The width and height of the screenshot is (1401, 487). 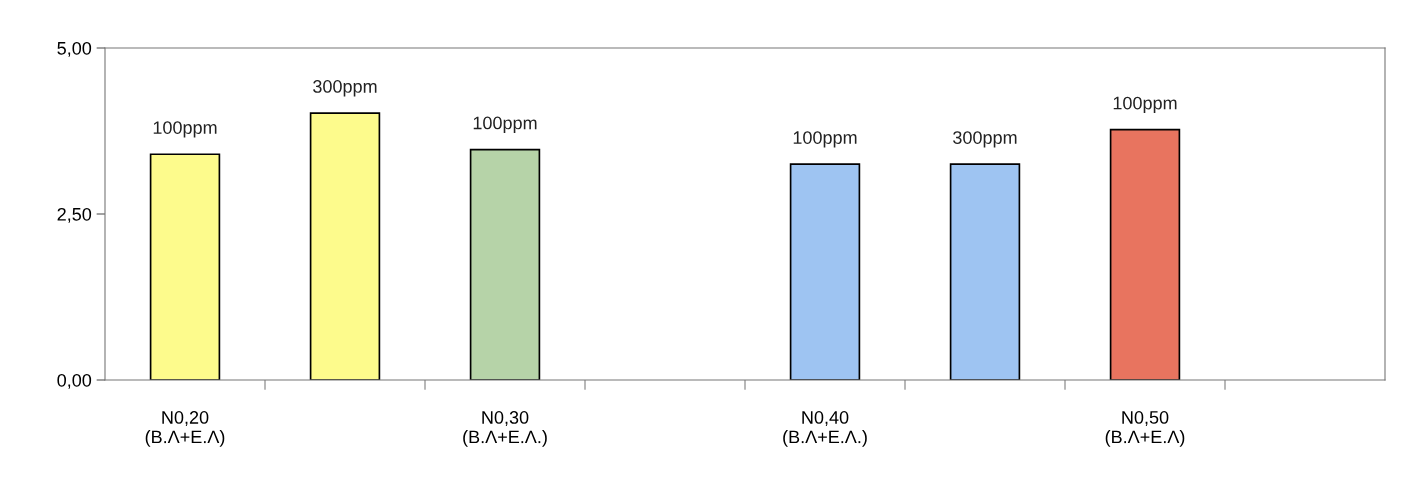 I want to click on y-tick-label: 0,00, so click(x=74, y=381).